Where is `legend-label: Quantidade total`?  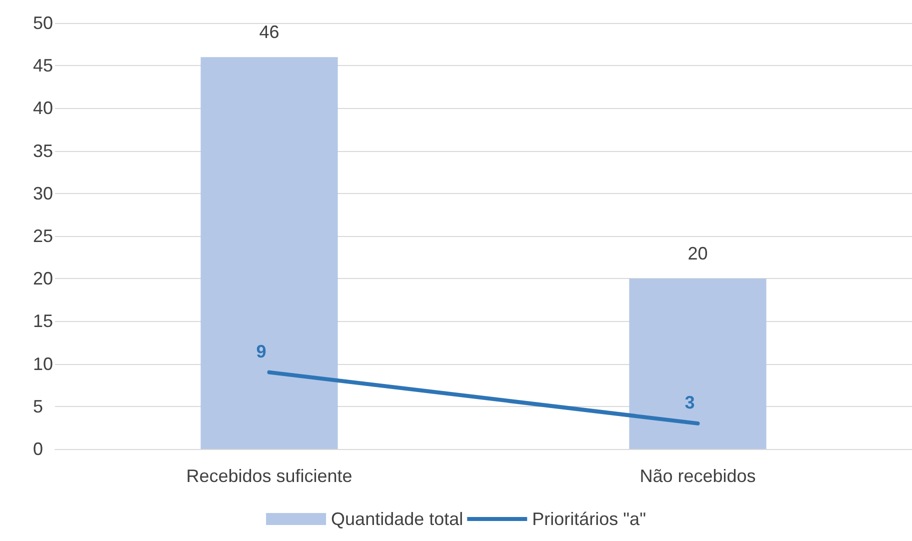
legend-label: Quantidade total is located at coordinates (397, 519).